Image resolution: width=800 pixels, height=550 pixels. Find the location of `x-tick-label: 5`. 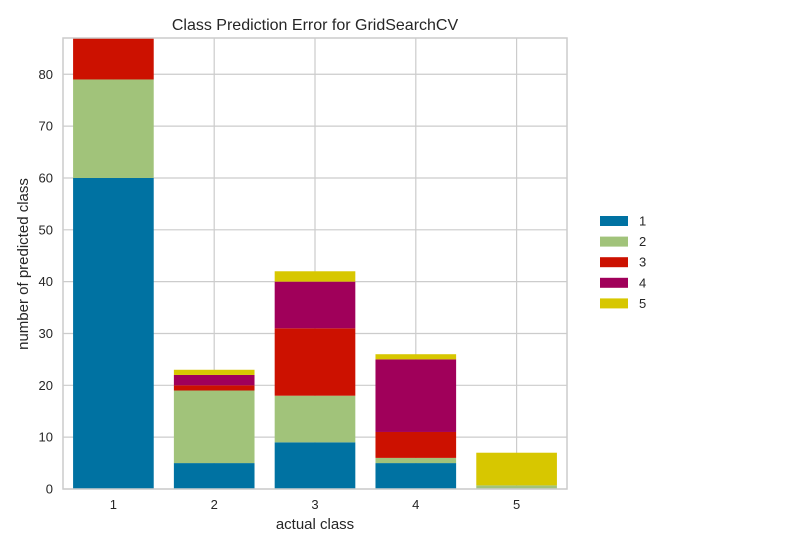

x-tick-label: 5 is located at coordinates (516, 504).